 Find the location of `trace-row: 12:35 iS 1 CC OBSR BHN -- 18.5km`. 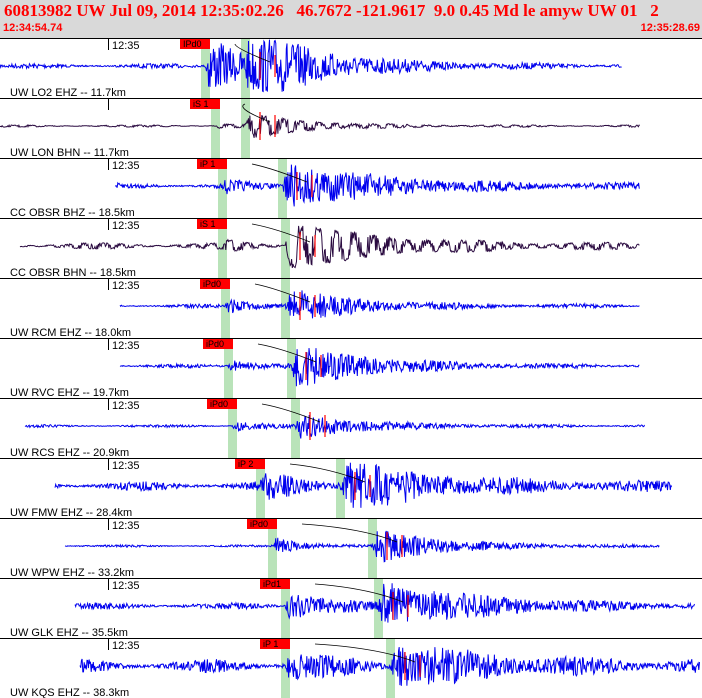

trace-row: 12:35 iS 1 CC OBSR BHN -- 18.5km is located at coordinates (351, 249).